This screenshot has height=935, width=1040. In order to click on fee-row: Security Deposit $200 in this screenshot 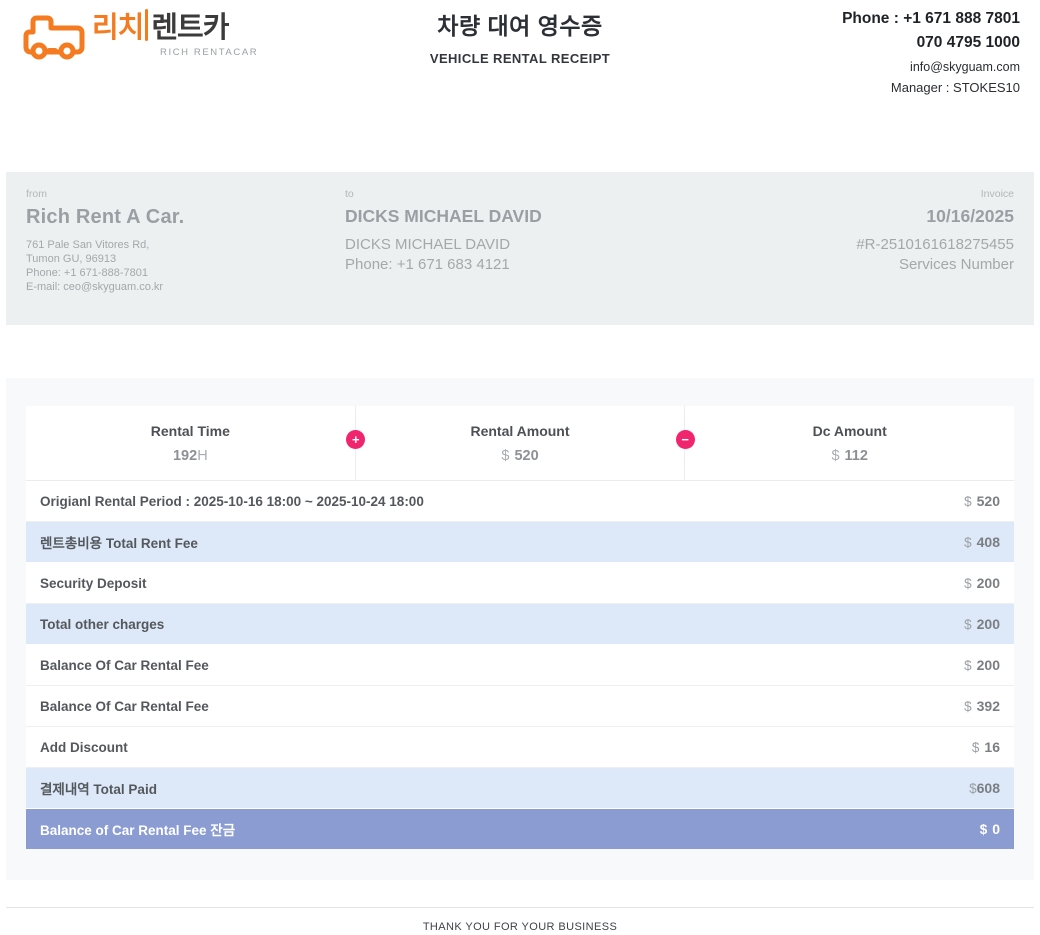, I will do `click(520, 583)`.